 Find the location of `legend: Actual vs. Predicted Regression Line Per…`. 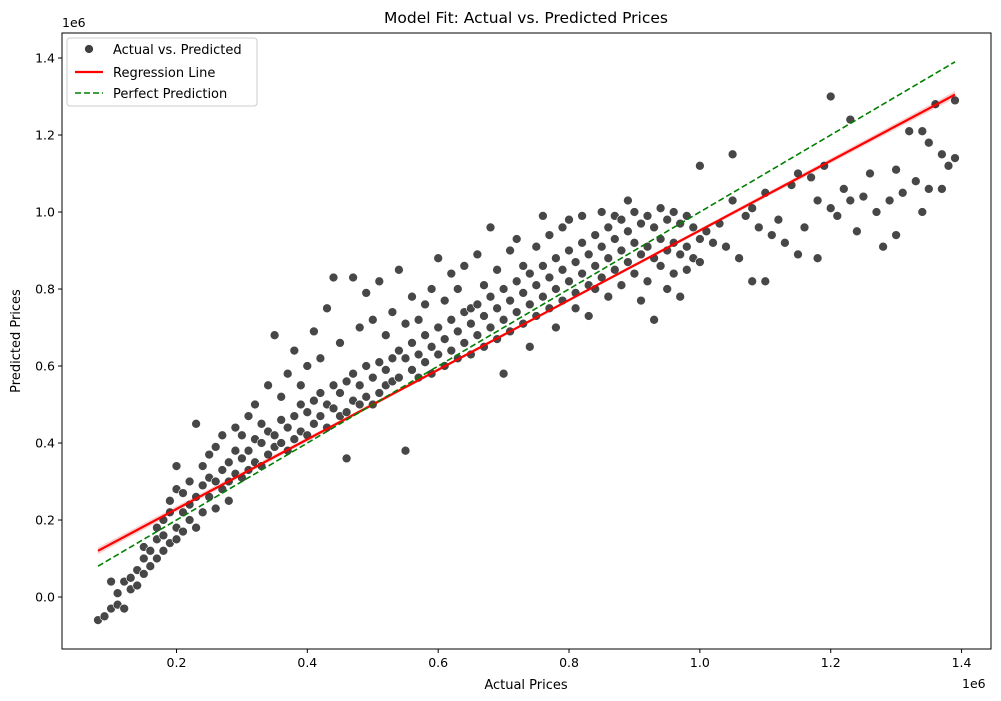

legend: Actual vs. Predicted Regression Line Per… is located at coordinates (162, 72).